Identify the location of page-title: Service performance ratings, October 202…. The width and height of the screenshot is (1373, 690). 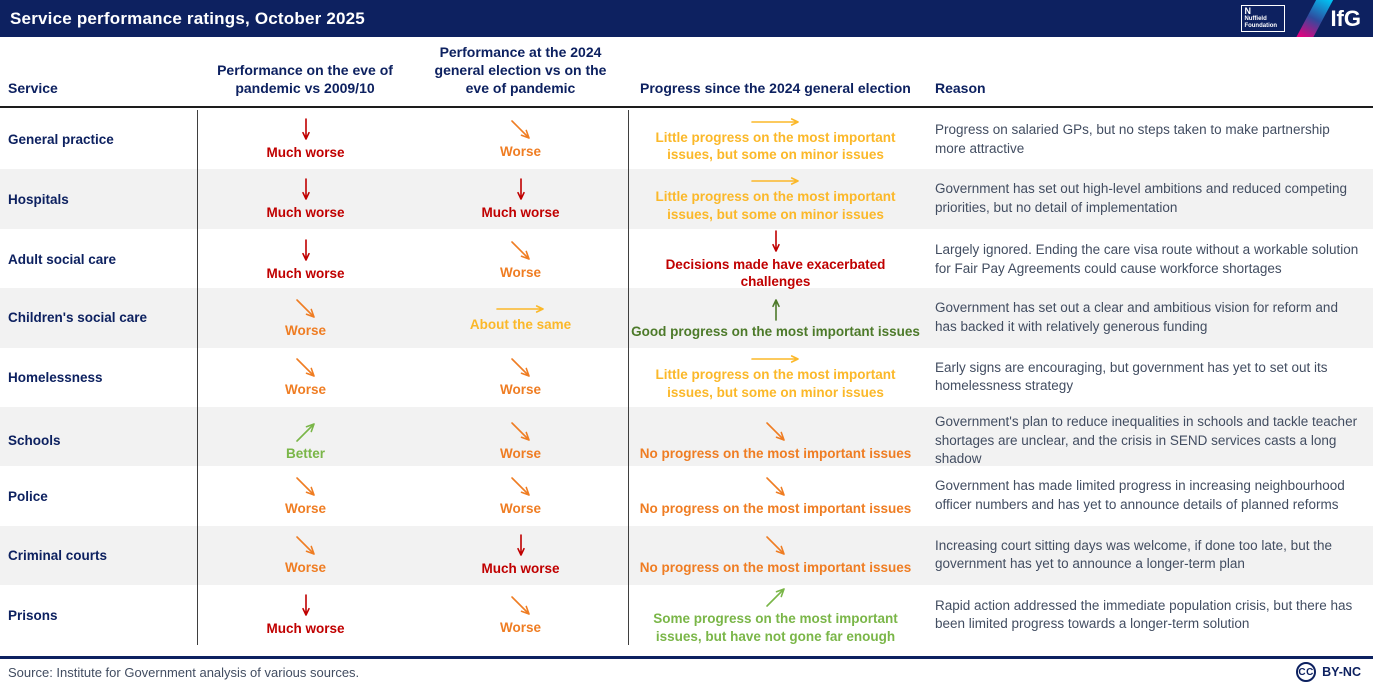
(187, 18).